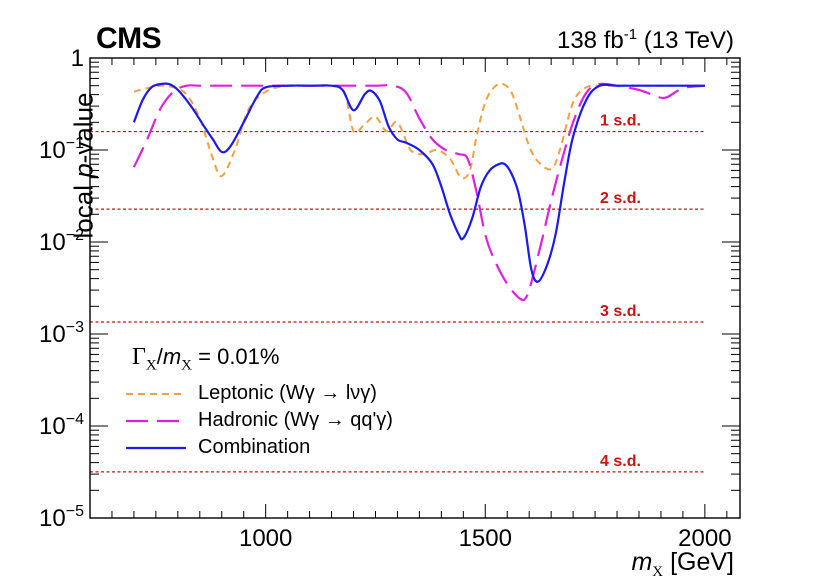 The width and height of the screenshot is (814, 587). I want to click on legend-title-slash: /, so click(159, 356).